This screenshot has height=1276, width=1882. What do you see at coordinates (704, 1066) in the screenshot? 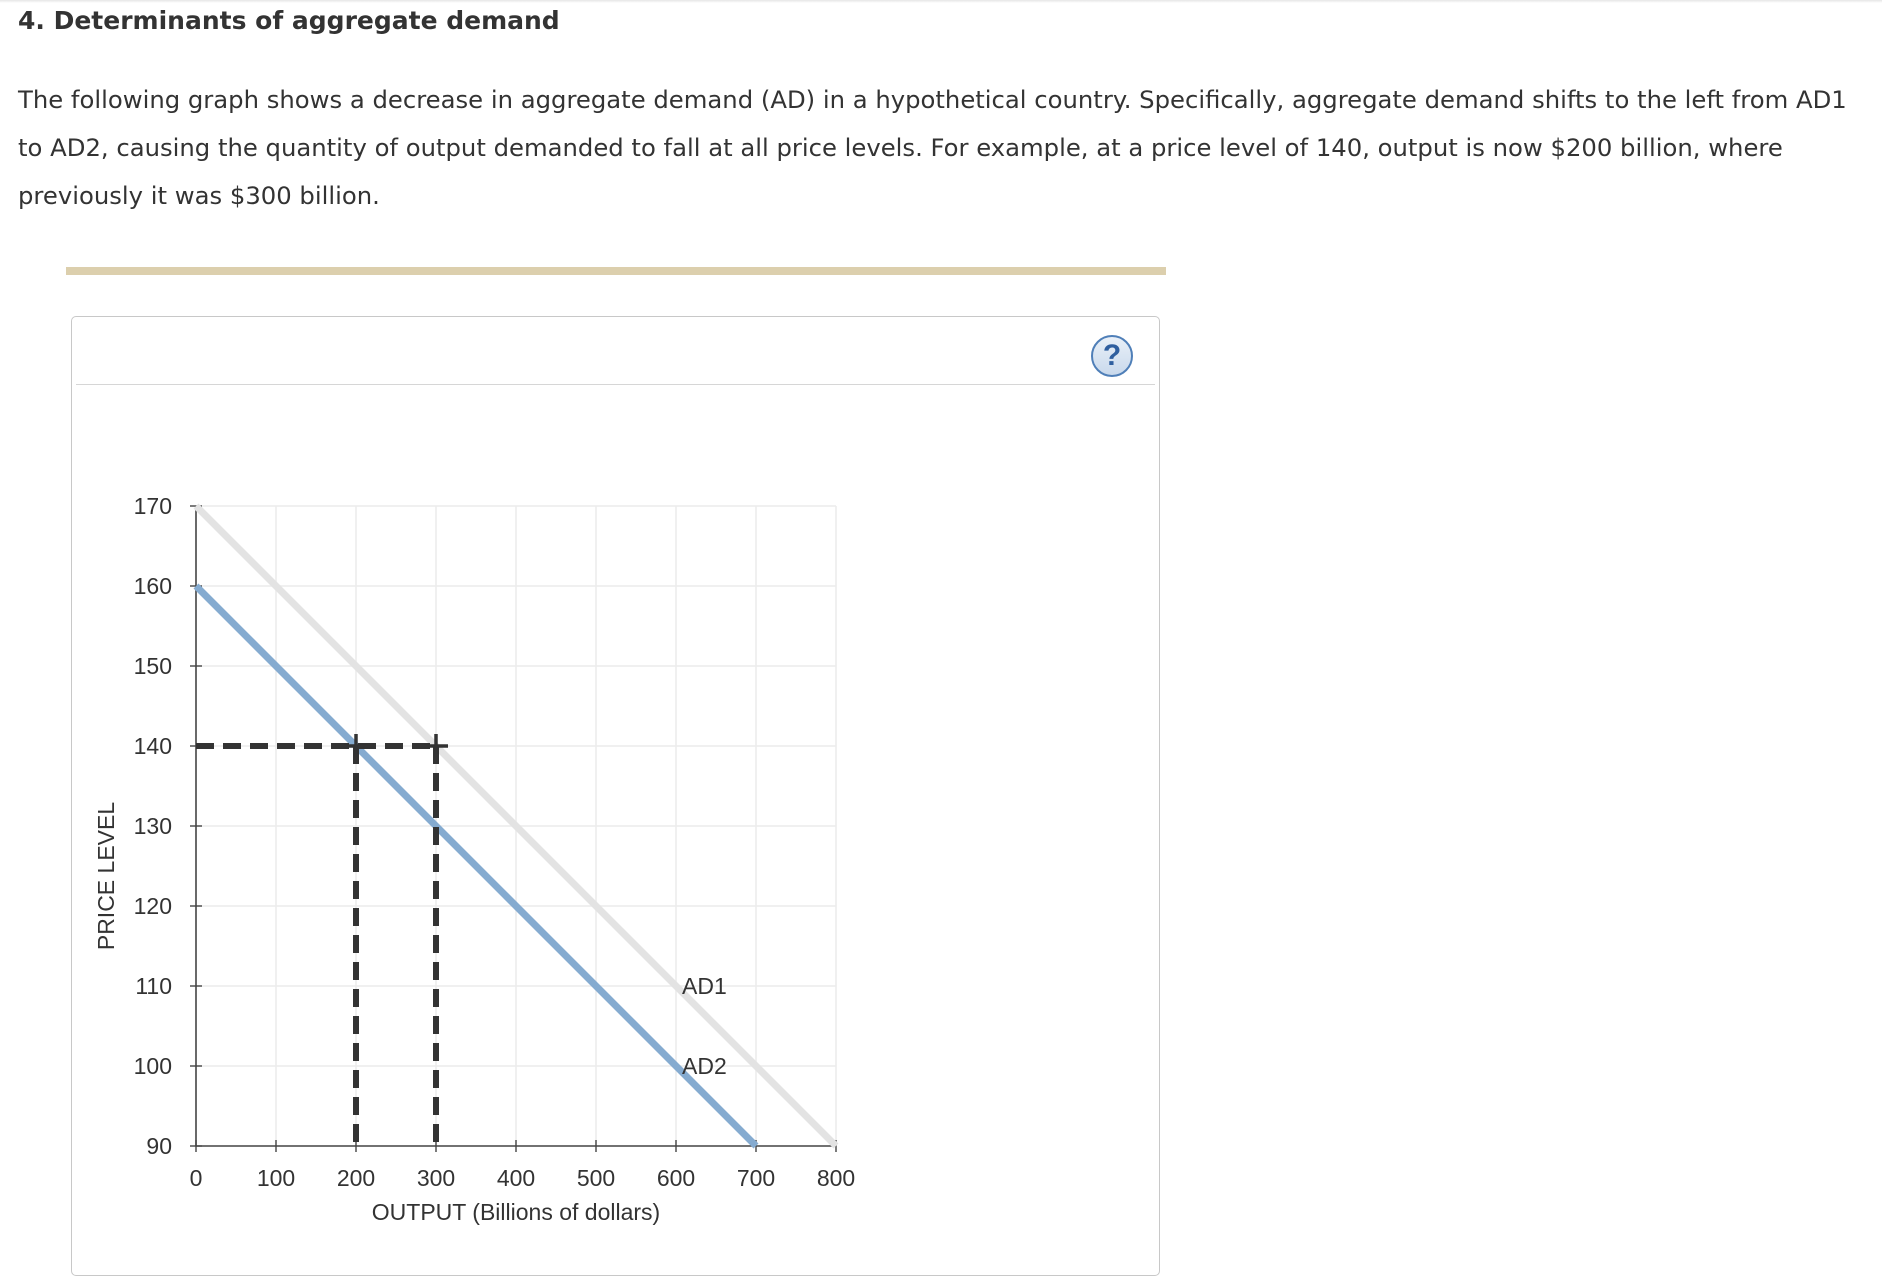
I see `curve-label-ad2: AD2` at bounding box center [704, 1066].